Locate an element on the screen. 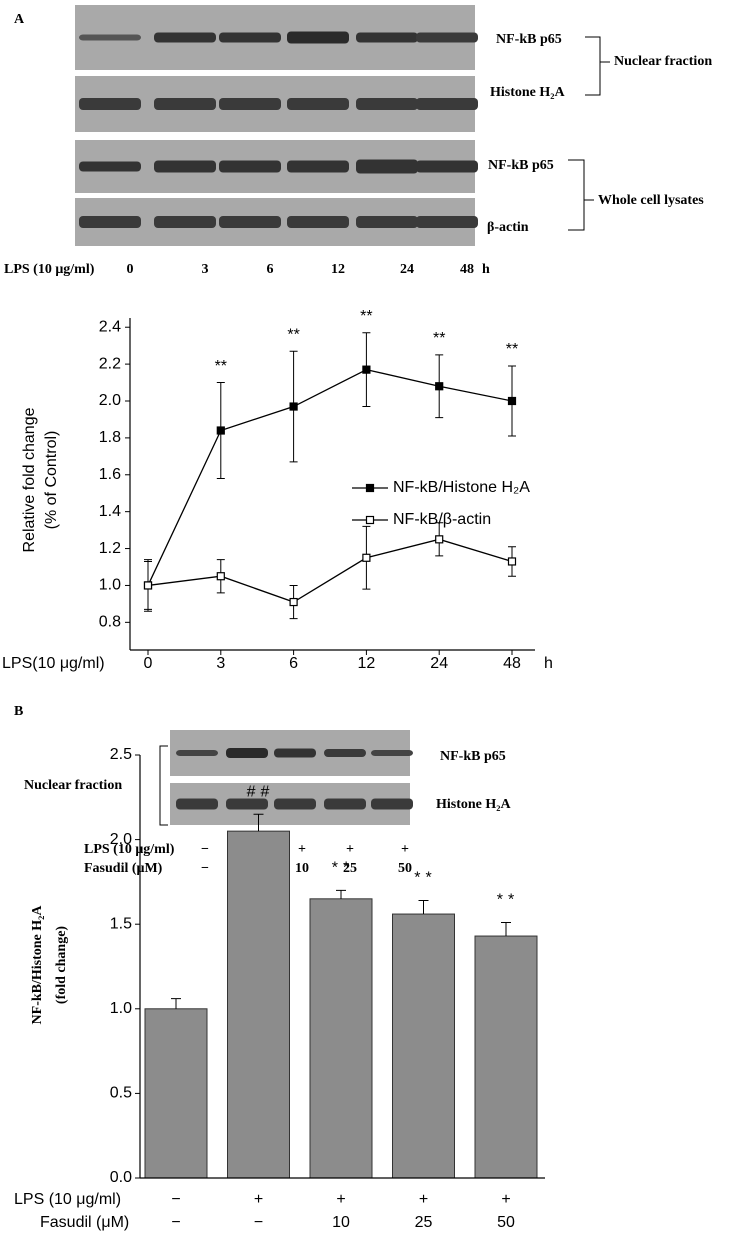 This screenshot has width=738, height=1240. x-row-label: Fasudil (μM) is located at coordinates (84, 1222).